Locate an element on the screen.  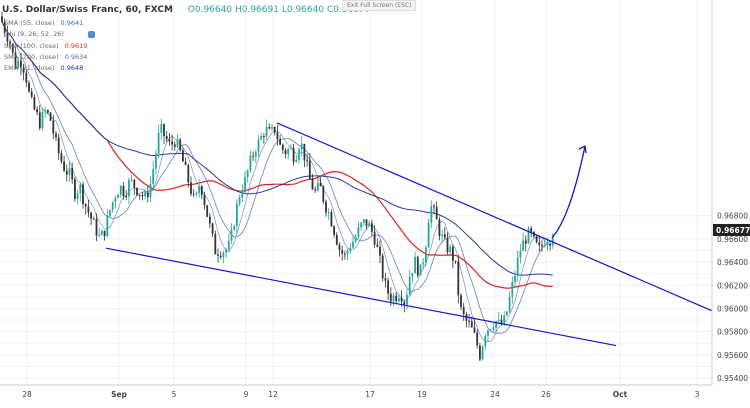
x-tick-label: 28 is located at coordinates (27, 394).